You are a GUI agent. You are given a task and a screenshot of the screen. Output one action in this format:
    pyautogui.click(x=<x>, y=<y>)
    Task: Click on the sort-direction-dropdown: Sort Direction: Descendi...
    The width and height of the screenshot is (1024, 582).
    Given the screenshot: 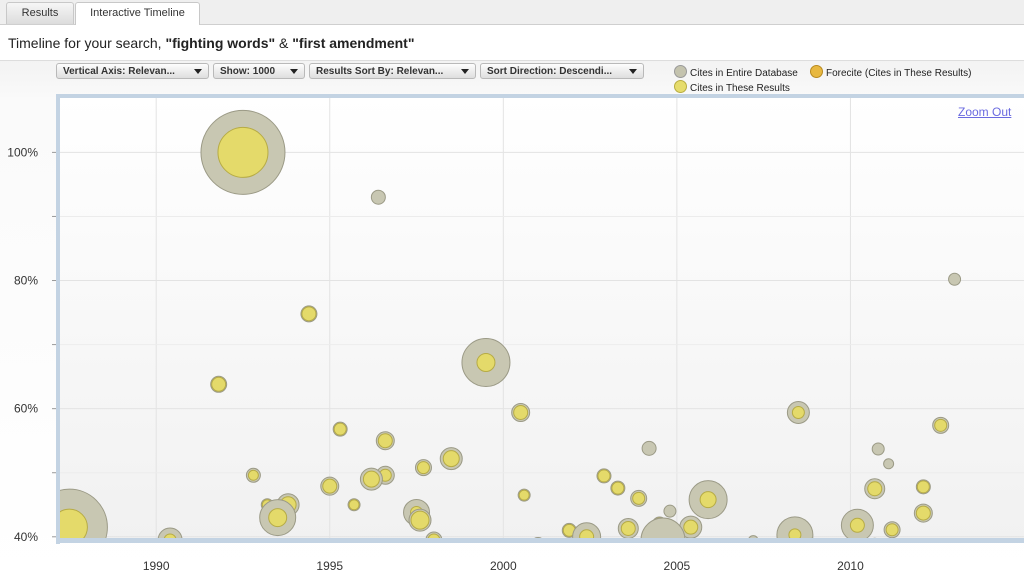 What is the action you would take?
    pyautogui.click(x=562, y=71)
    